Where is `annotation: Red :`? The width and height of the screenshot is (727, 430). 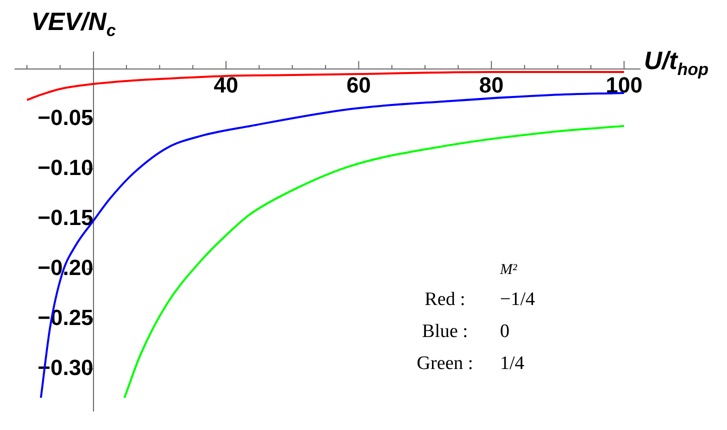 annotation: Red : is located at coordinates (445, 300).